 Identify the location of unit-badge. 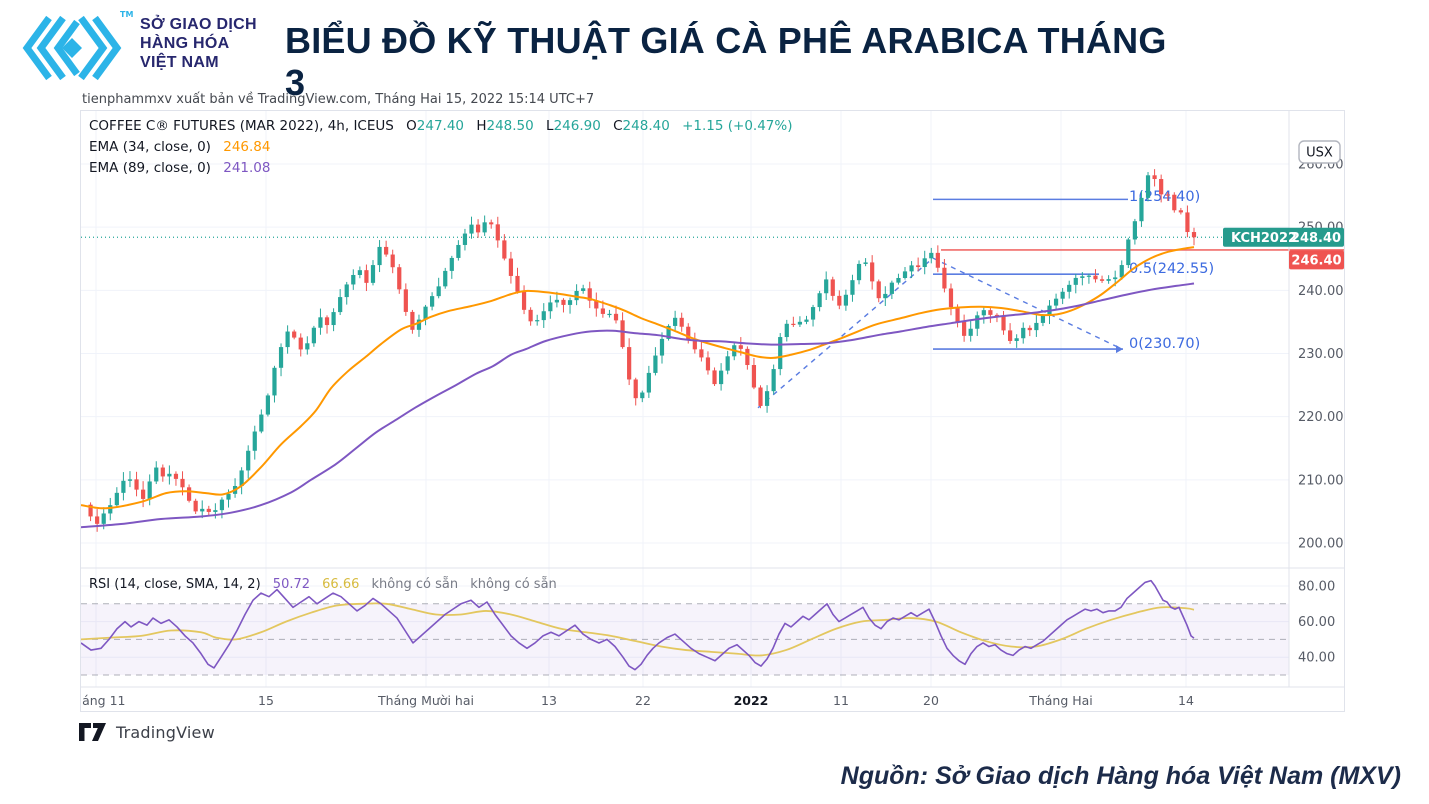
(1319, 152).